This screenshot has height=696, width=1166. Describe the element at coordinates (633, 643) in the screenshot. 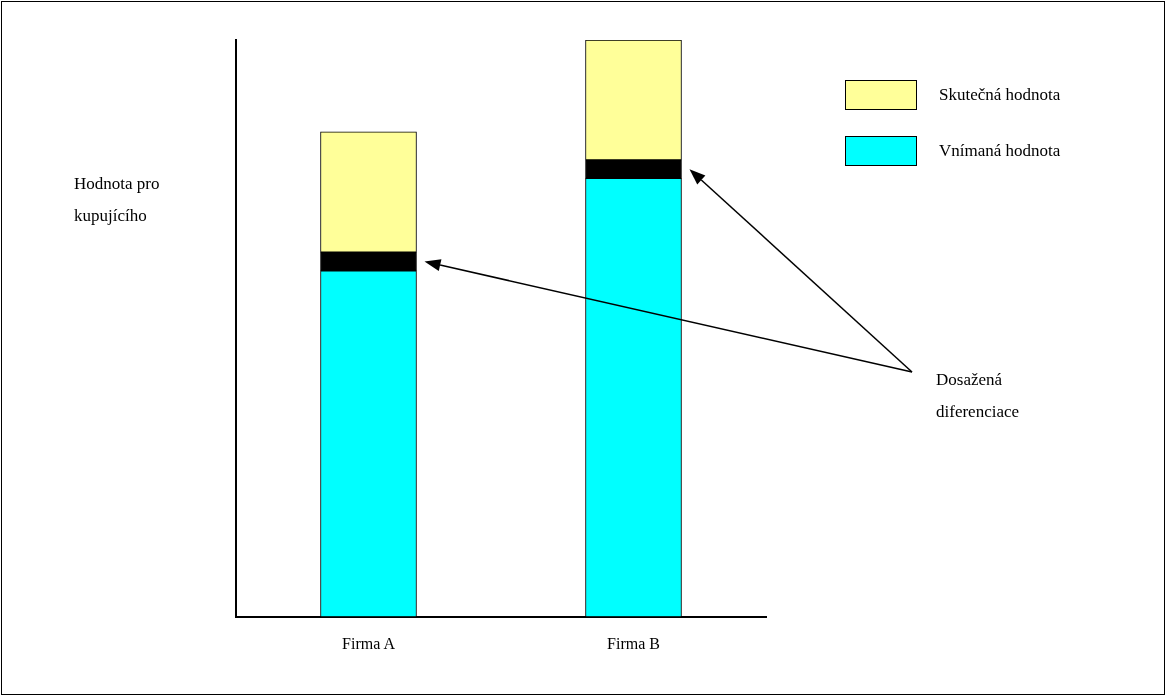

I see `x-tick-label: Firma B` at that location.